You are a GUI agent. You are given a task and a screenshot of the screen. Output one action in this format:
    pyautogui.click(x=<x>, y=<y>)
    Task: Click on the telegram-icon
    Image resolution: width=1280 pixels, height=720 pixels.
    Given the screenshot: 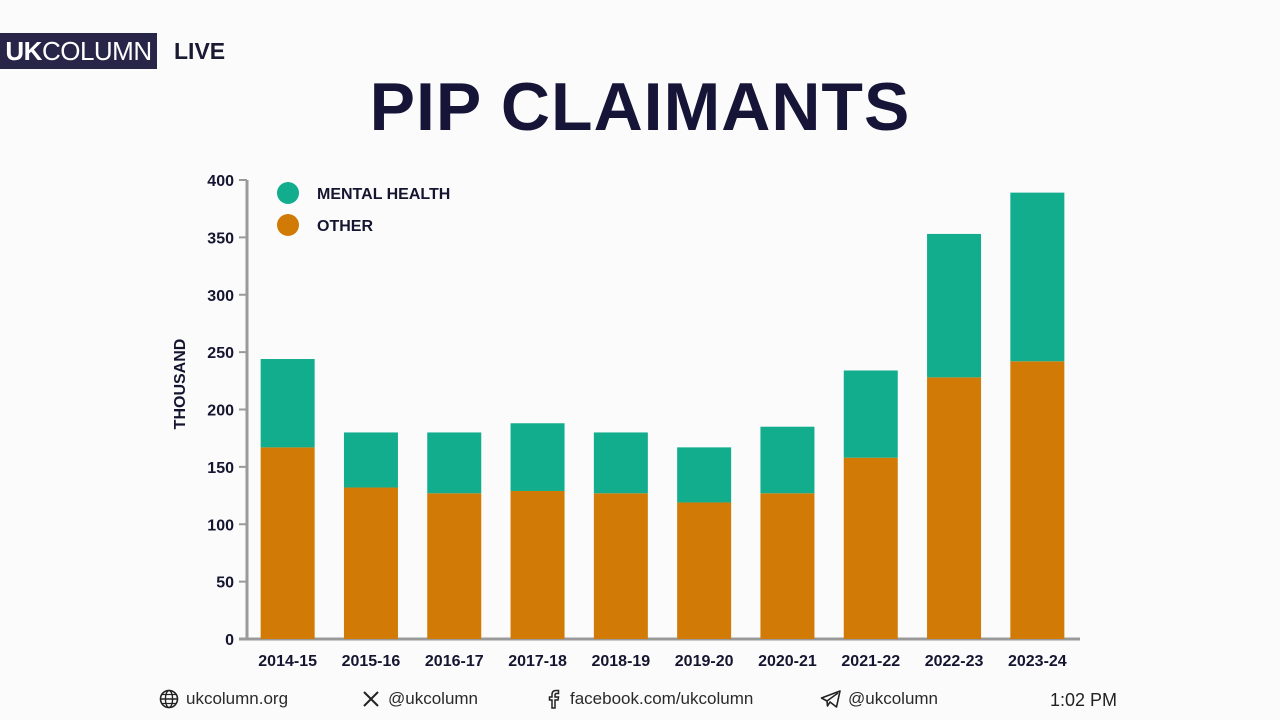 What is the action you would take?
    pyautogui.click(x=831, y=699)
    